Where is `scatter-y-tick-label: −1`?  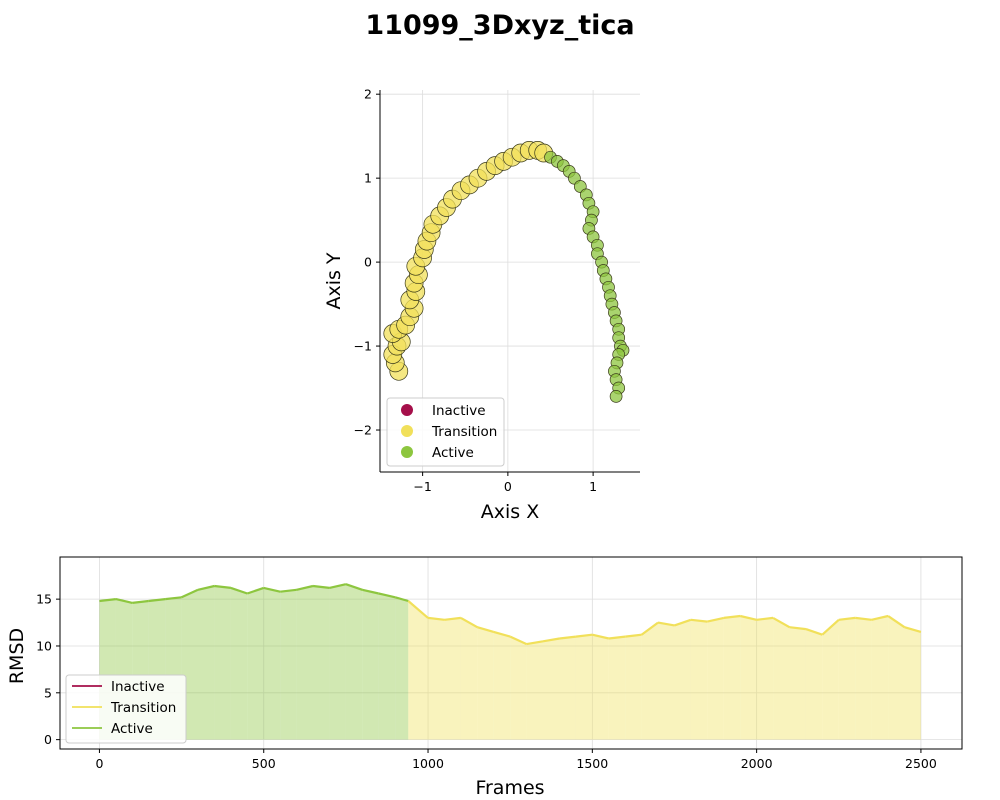 scatter-y-tick-label: −1 is located at coordinates (363, 346).